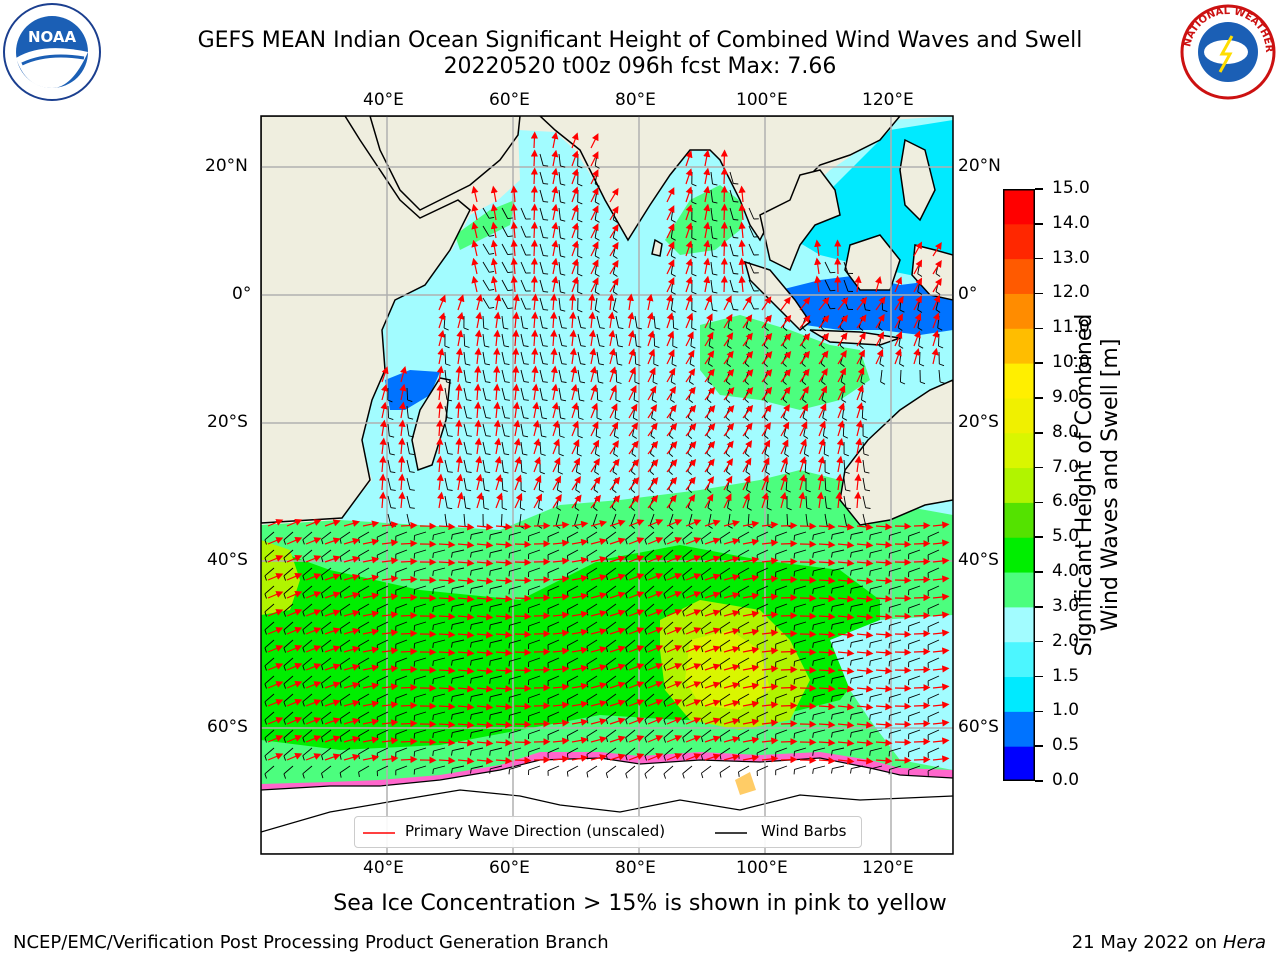 This screenshot has width=1280, height=960. I want to click on colorbar-band, so click(1019, 659).